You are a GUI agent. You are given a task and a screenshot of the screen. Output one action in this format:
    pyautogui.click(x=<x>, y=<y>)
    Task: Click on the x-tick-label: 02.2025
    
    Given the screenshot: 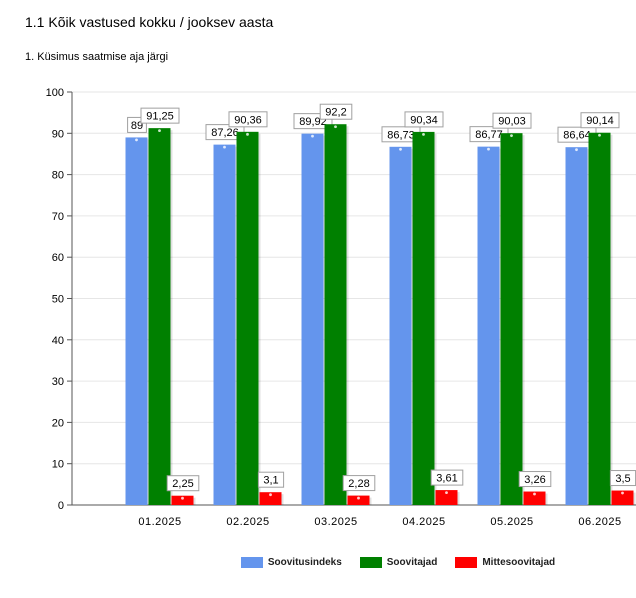 What is the action you would take?
    pyautogui.click(x=247, y=522)
    